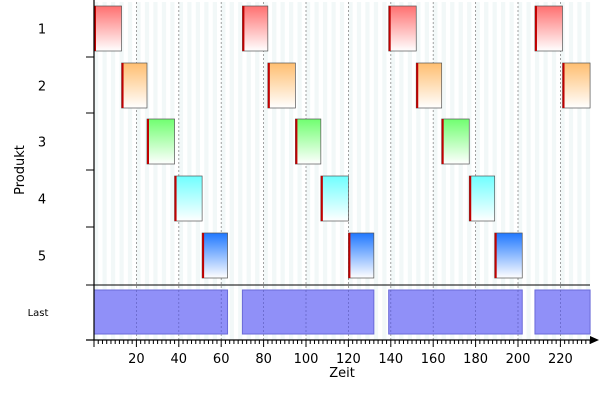  What do you see at coordinates (560, 359) in the screenshot?
I see `x-tick-label: 220` at bounding box center [560, 359].